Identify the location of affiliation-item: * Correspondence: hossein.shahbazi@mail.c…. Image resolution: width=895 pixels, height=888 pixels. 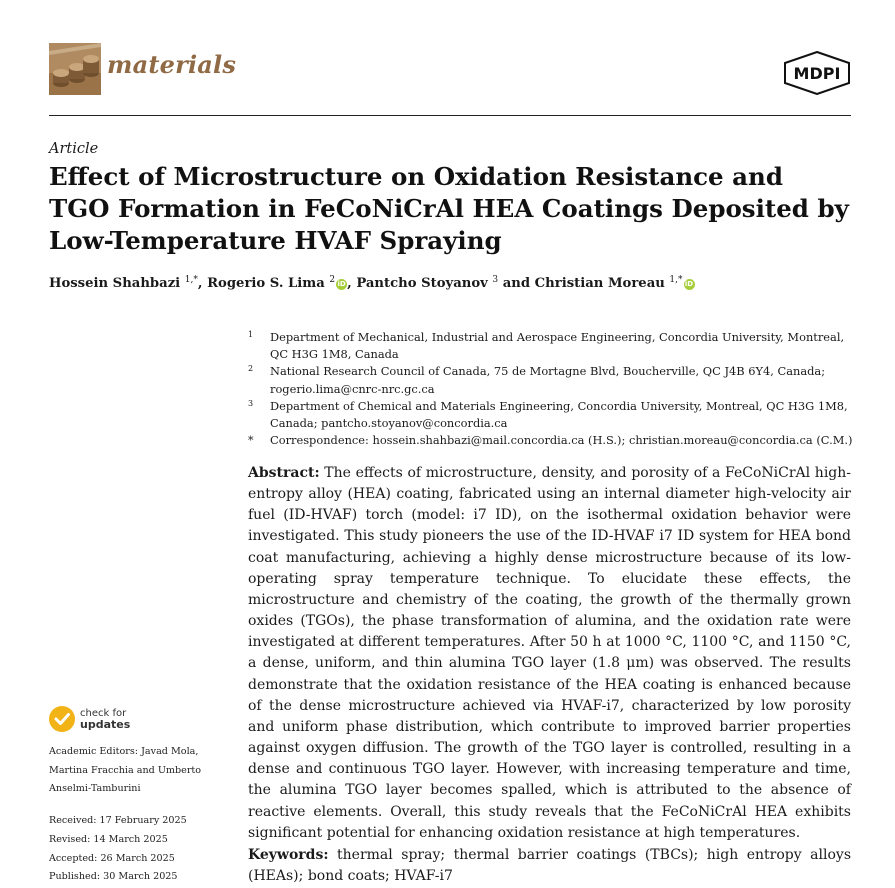
(550, 440).